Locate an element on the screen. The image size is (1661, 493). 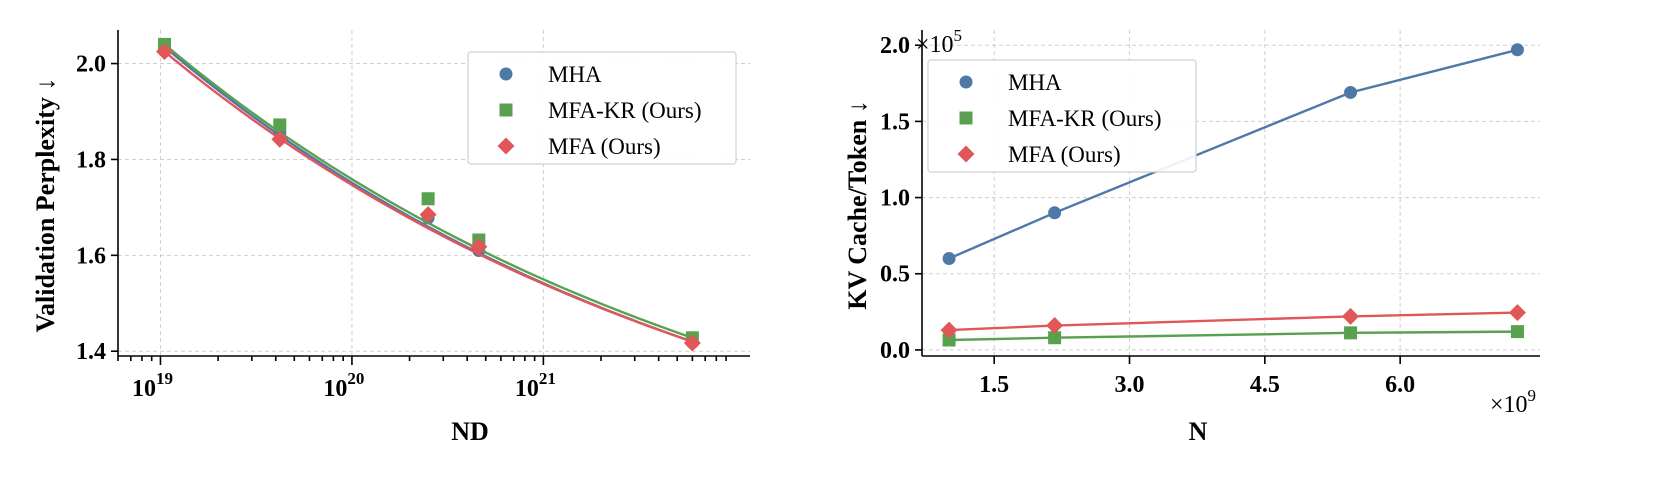
y-tick-label: 1.4 is located at coordinates (91, 352).